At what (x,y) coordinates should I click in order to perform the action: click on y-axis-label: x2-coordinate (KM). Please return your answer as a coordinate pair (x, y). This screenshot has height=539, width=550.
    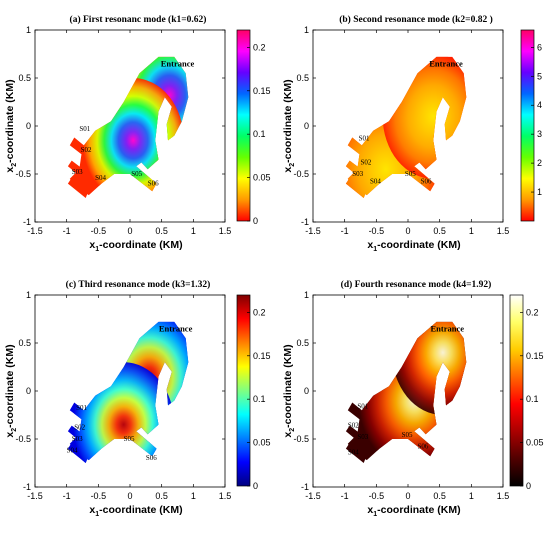
    Looking at the image, I should click on (289, 390).